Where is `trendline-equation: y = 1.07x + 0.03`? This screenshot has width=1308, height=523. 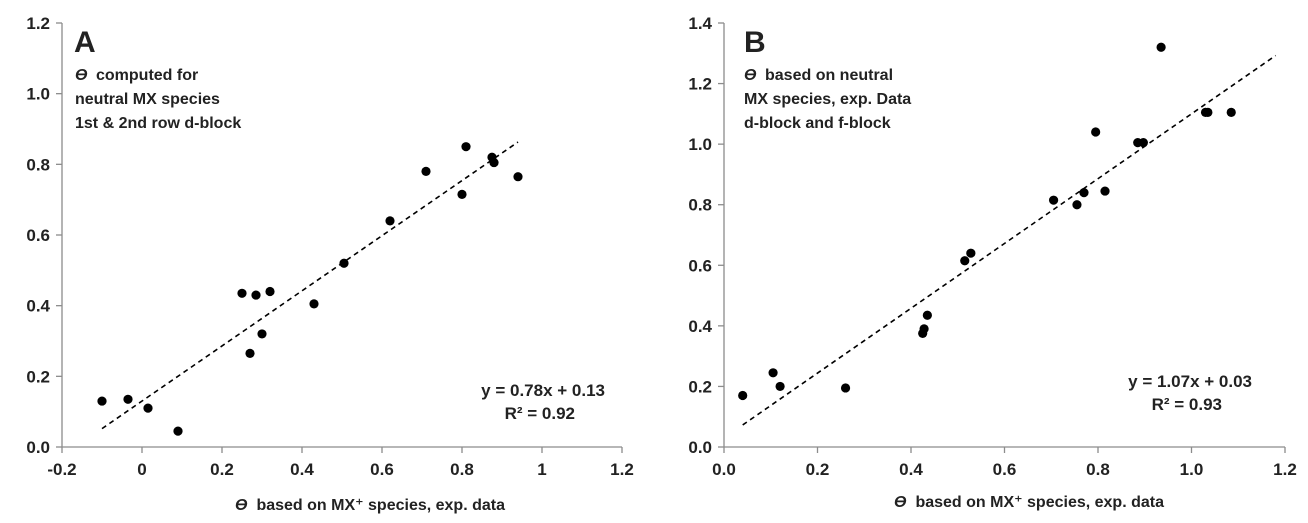 trendline-equation: y = 1.07x + 0.03 is located at coordinates (1190, 381).